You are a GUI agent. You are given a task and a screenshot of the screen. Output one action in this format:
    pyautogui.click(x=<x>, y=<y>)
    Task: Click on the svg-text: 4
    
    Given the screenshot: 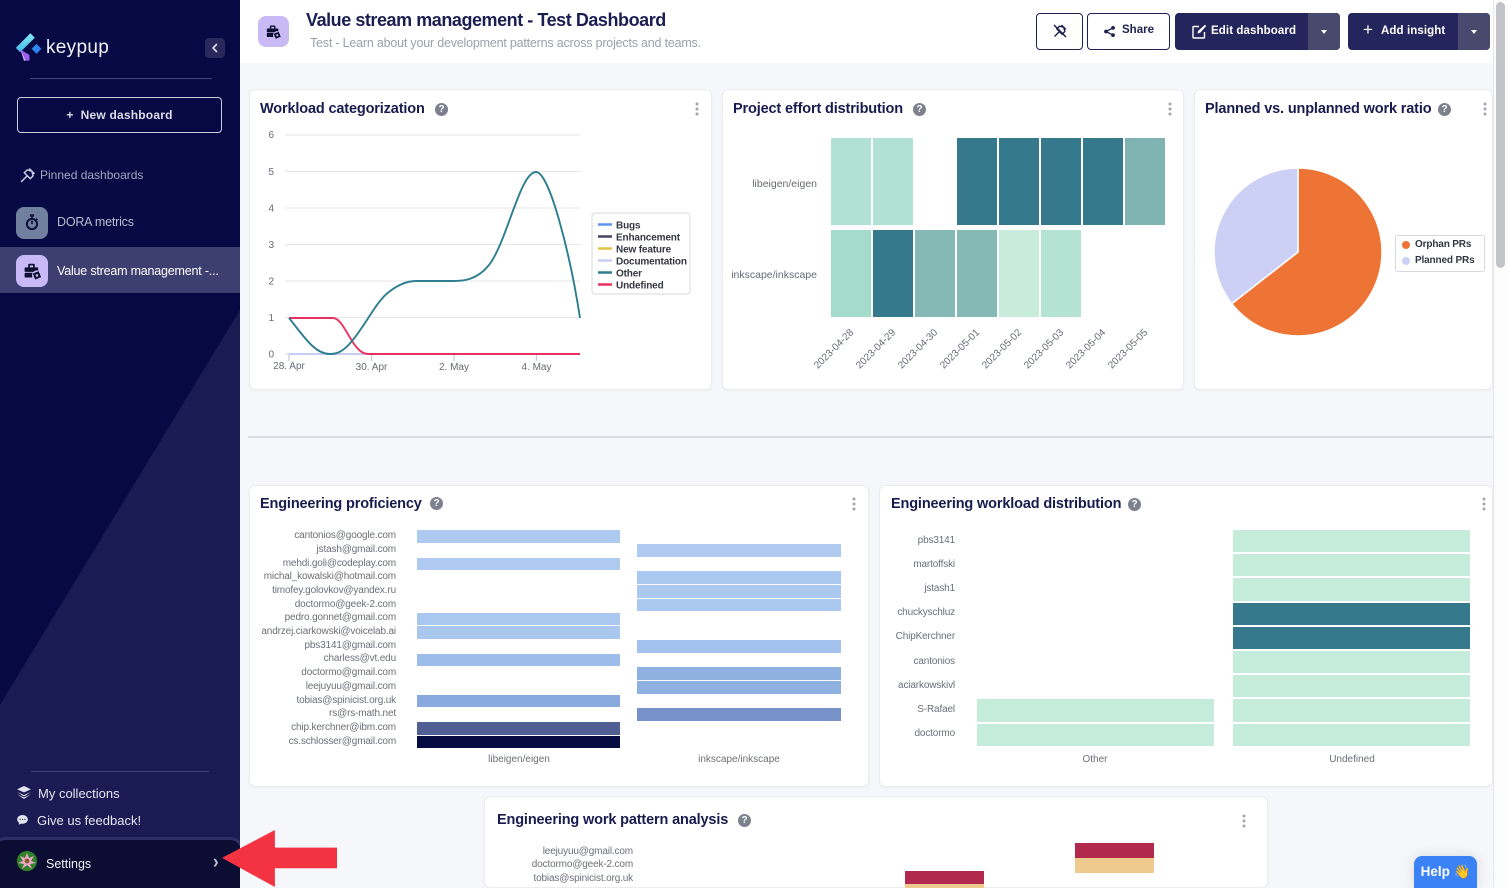 What is the action you would take?
    pyautogui.click(x=271, y=209)
    